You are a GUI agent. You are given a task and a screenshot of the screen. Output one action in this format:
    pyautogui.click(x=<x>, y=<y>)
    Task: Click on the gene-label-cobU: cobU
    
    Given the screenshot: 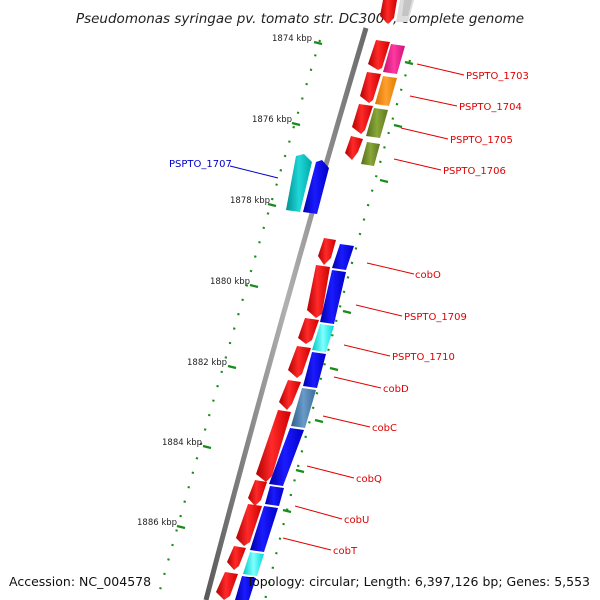 What is the action you would take?
    pyautogui.click(x=356, y=520)
    